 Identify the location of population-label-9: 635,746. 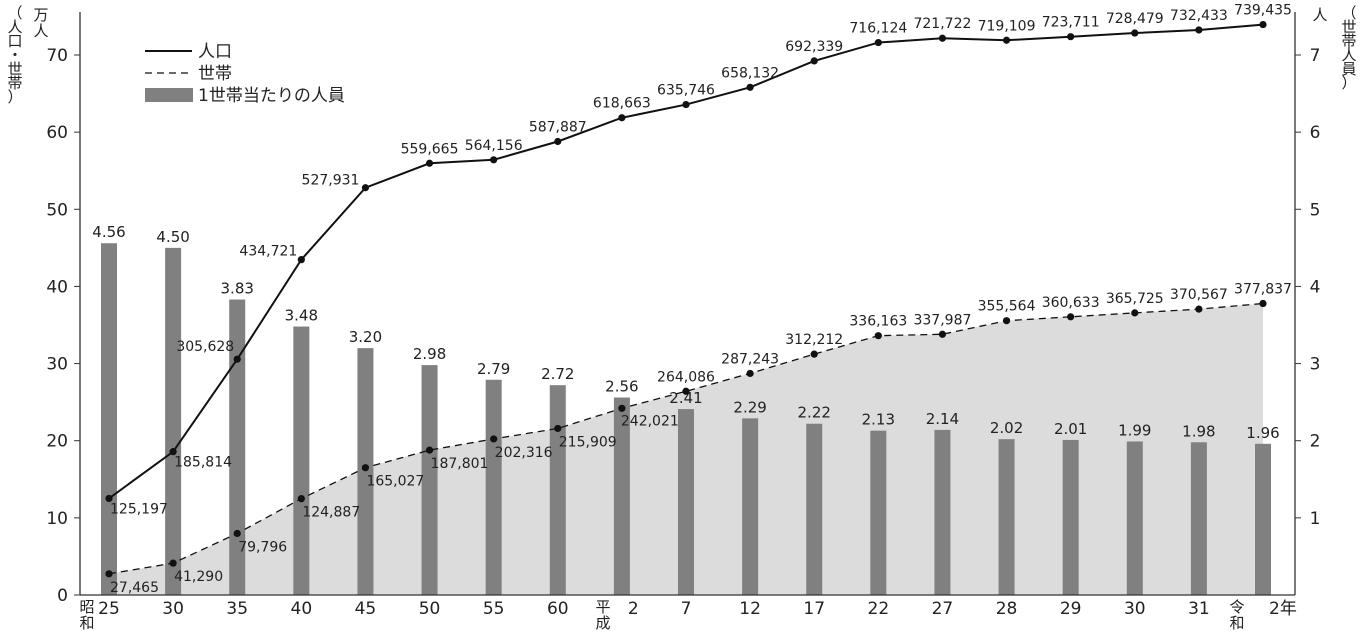
(686, 91).